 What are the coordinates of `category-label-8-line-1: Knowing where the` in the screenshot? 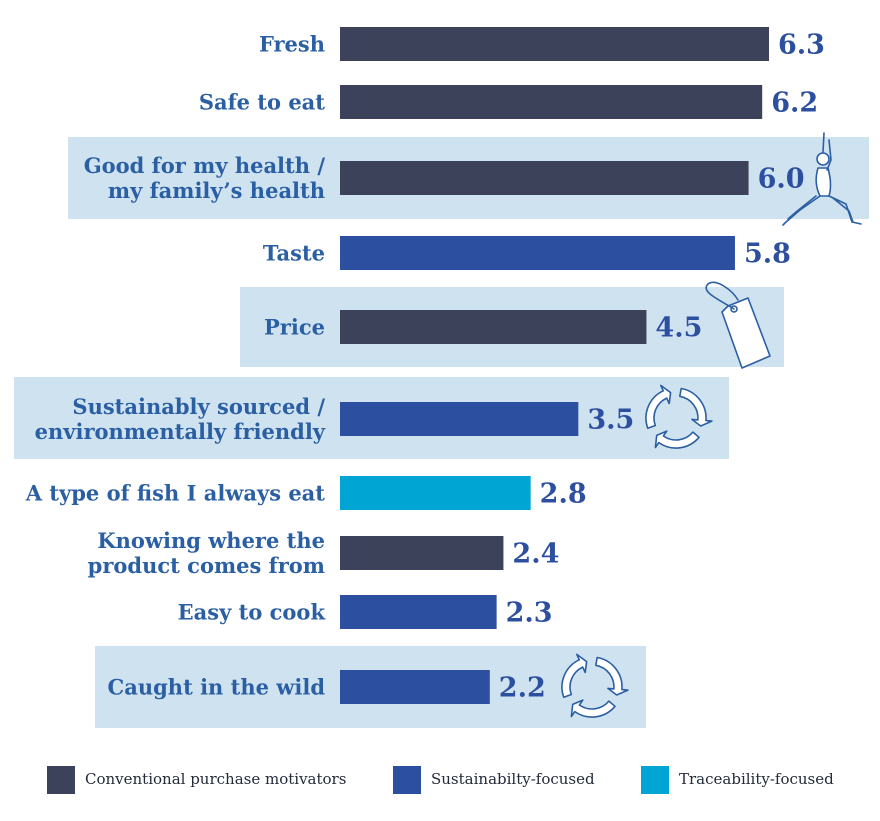 It's located at (211, 540).